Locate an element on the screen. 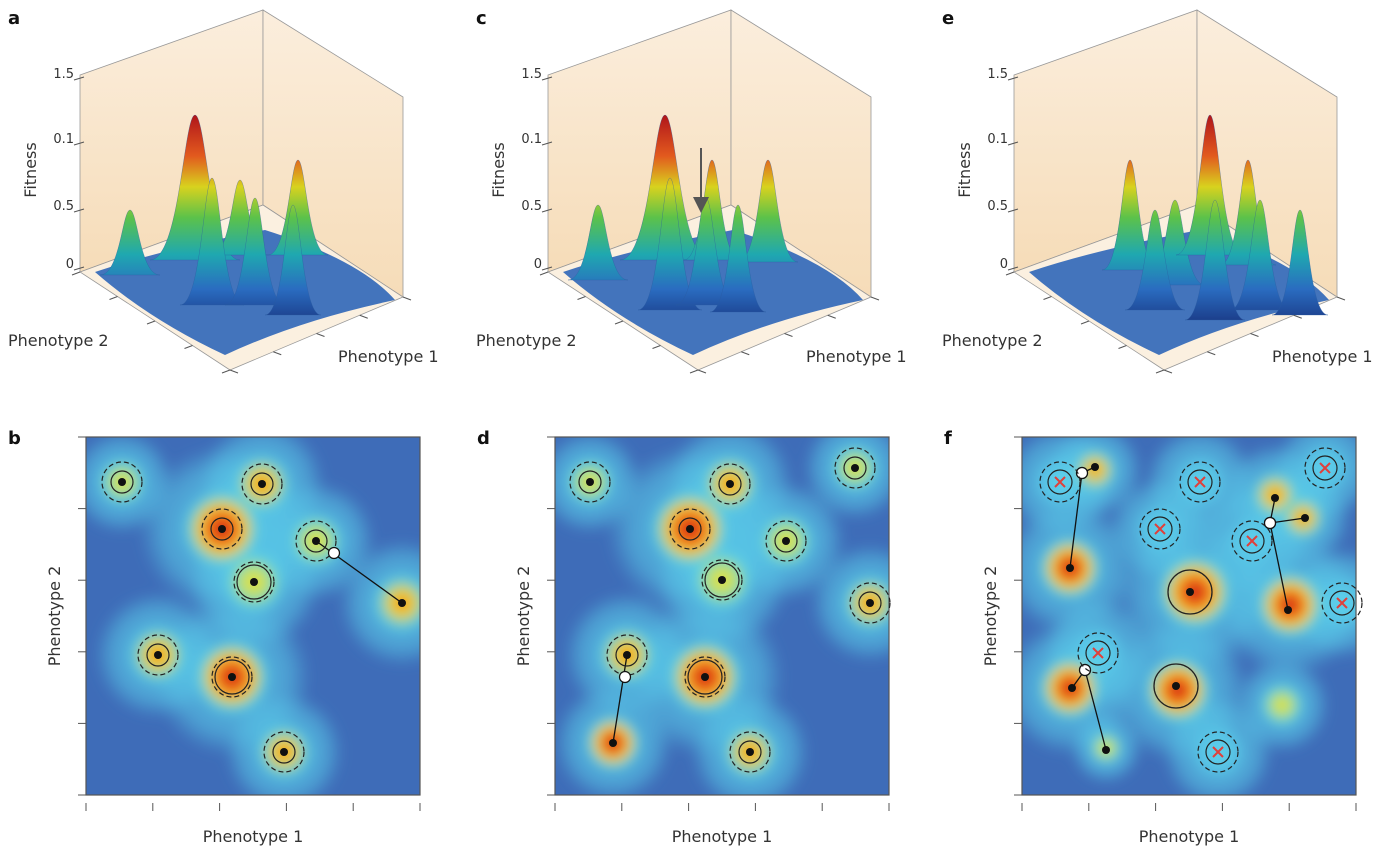  heatmap-panel: f Phenotype 2 Phenotype 1 is located at coordinates (1153, 637).